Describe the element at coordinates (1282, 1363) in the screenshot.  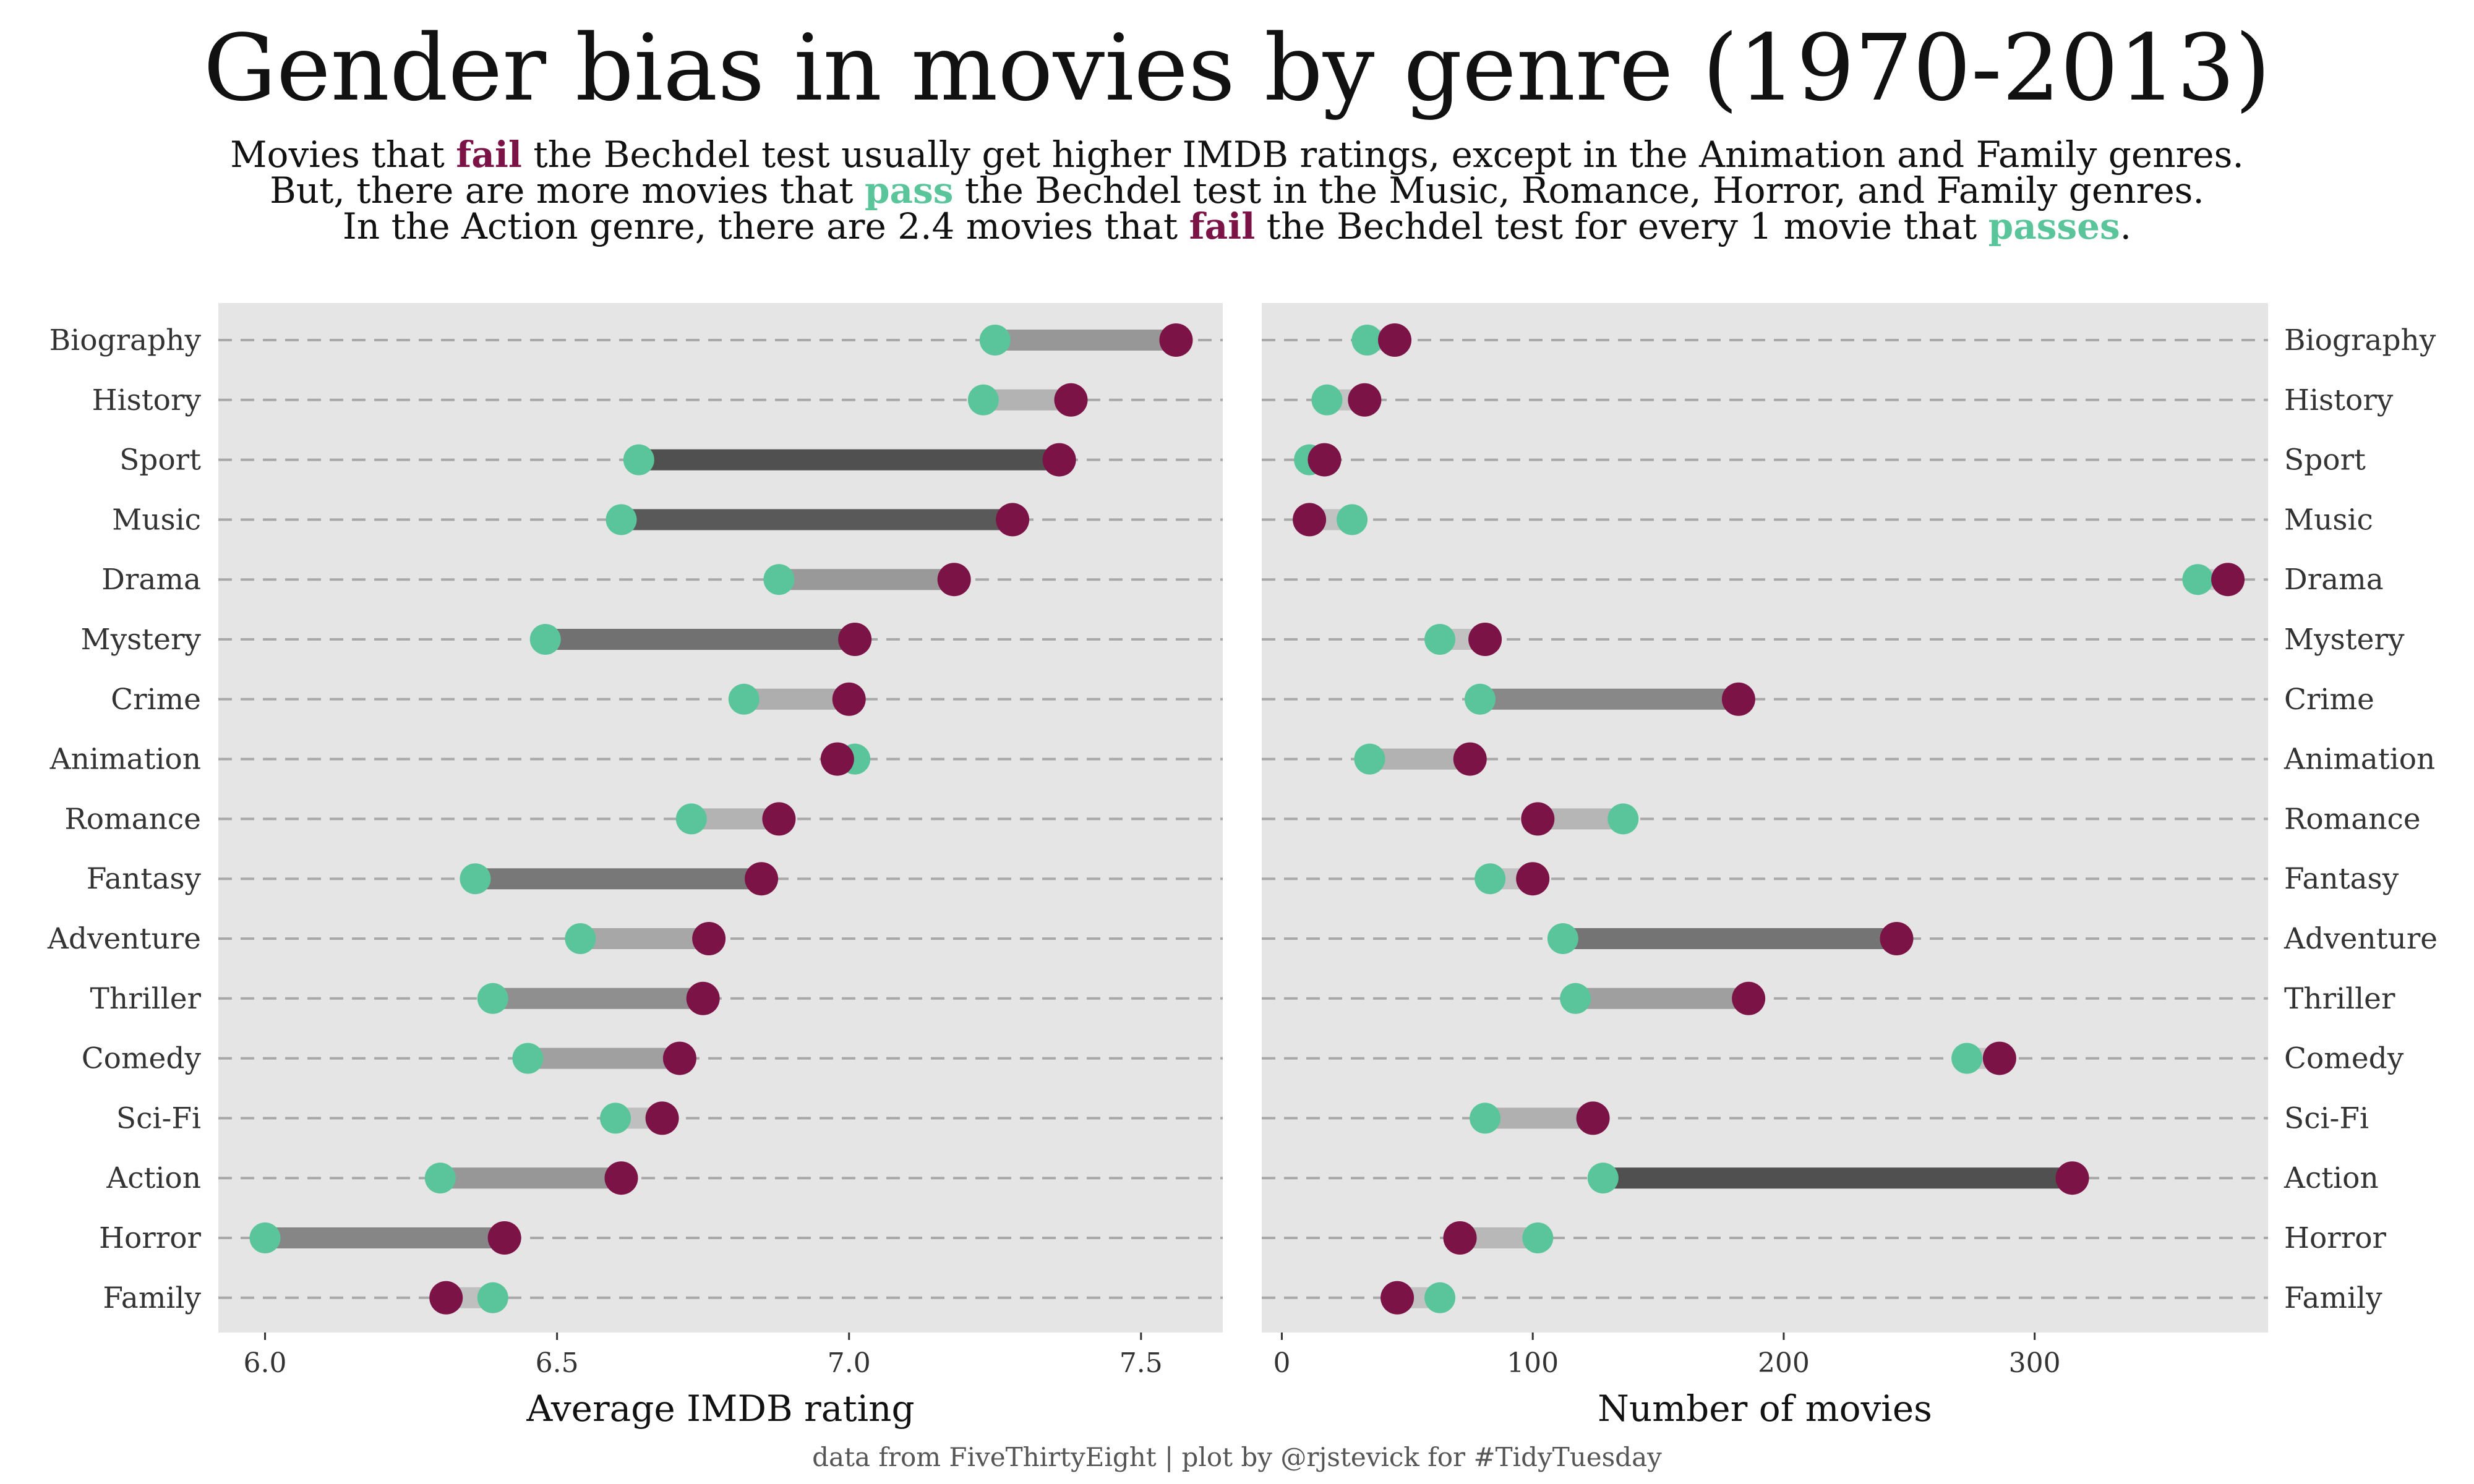
I see `x-tick-label: 0` at that location.